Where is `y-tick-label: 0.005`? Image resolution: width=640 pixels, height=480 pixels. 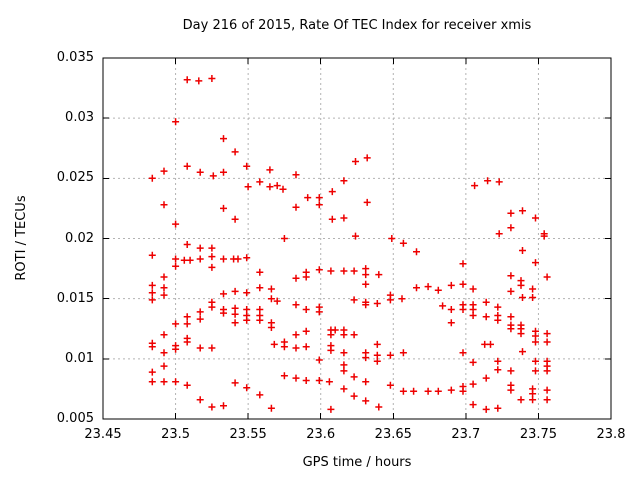
y-tick-label: 0.005 is located at coordinates (75, 418).